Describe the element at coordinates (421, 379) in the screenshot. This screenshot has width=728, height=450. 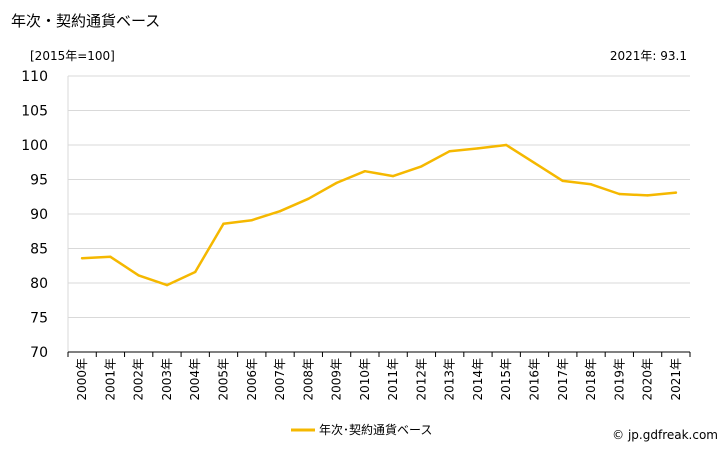
I see `x-tick-label: 2012年` at that location.